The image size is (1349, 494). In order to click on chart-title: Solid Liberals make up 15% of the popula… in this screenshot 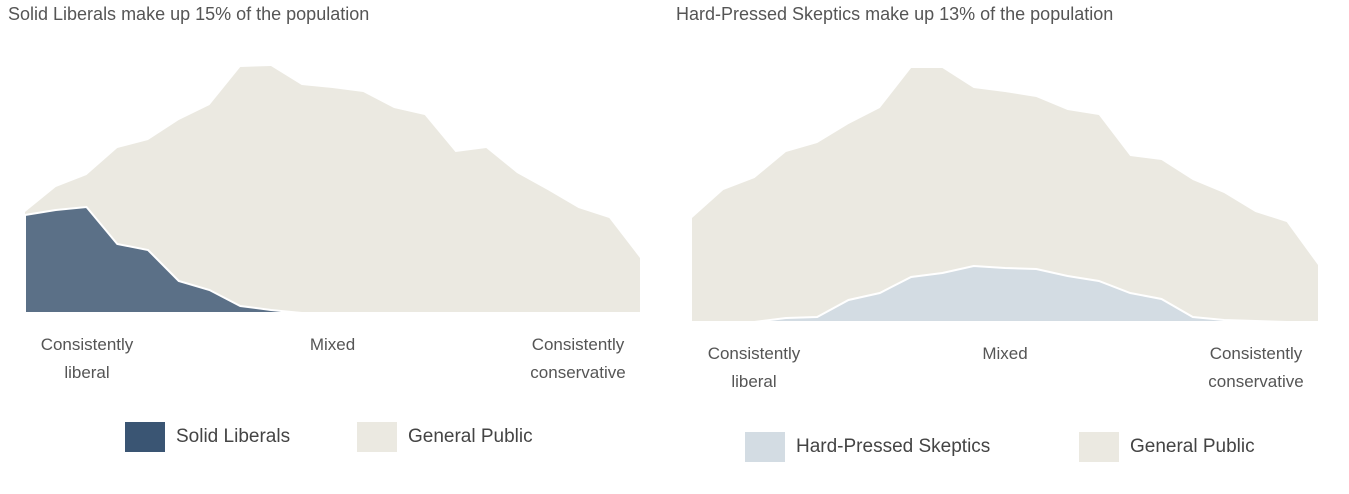, I will do `click(189, 14)`.